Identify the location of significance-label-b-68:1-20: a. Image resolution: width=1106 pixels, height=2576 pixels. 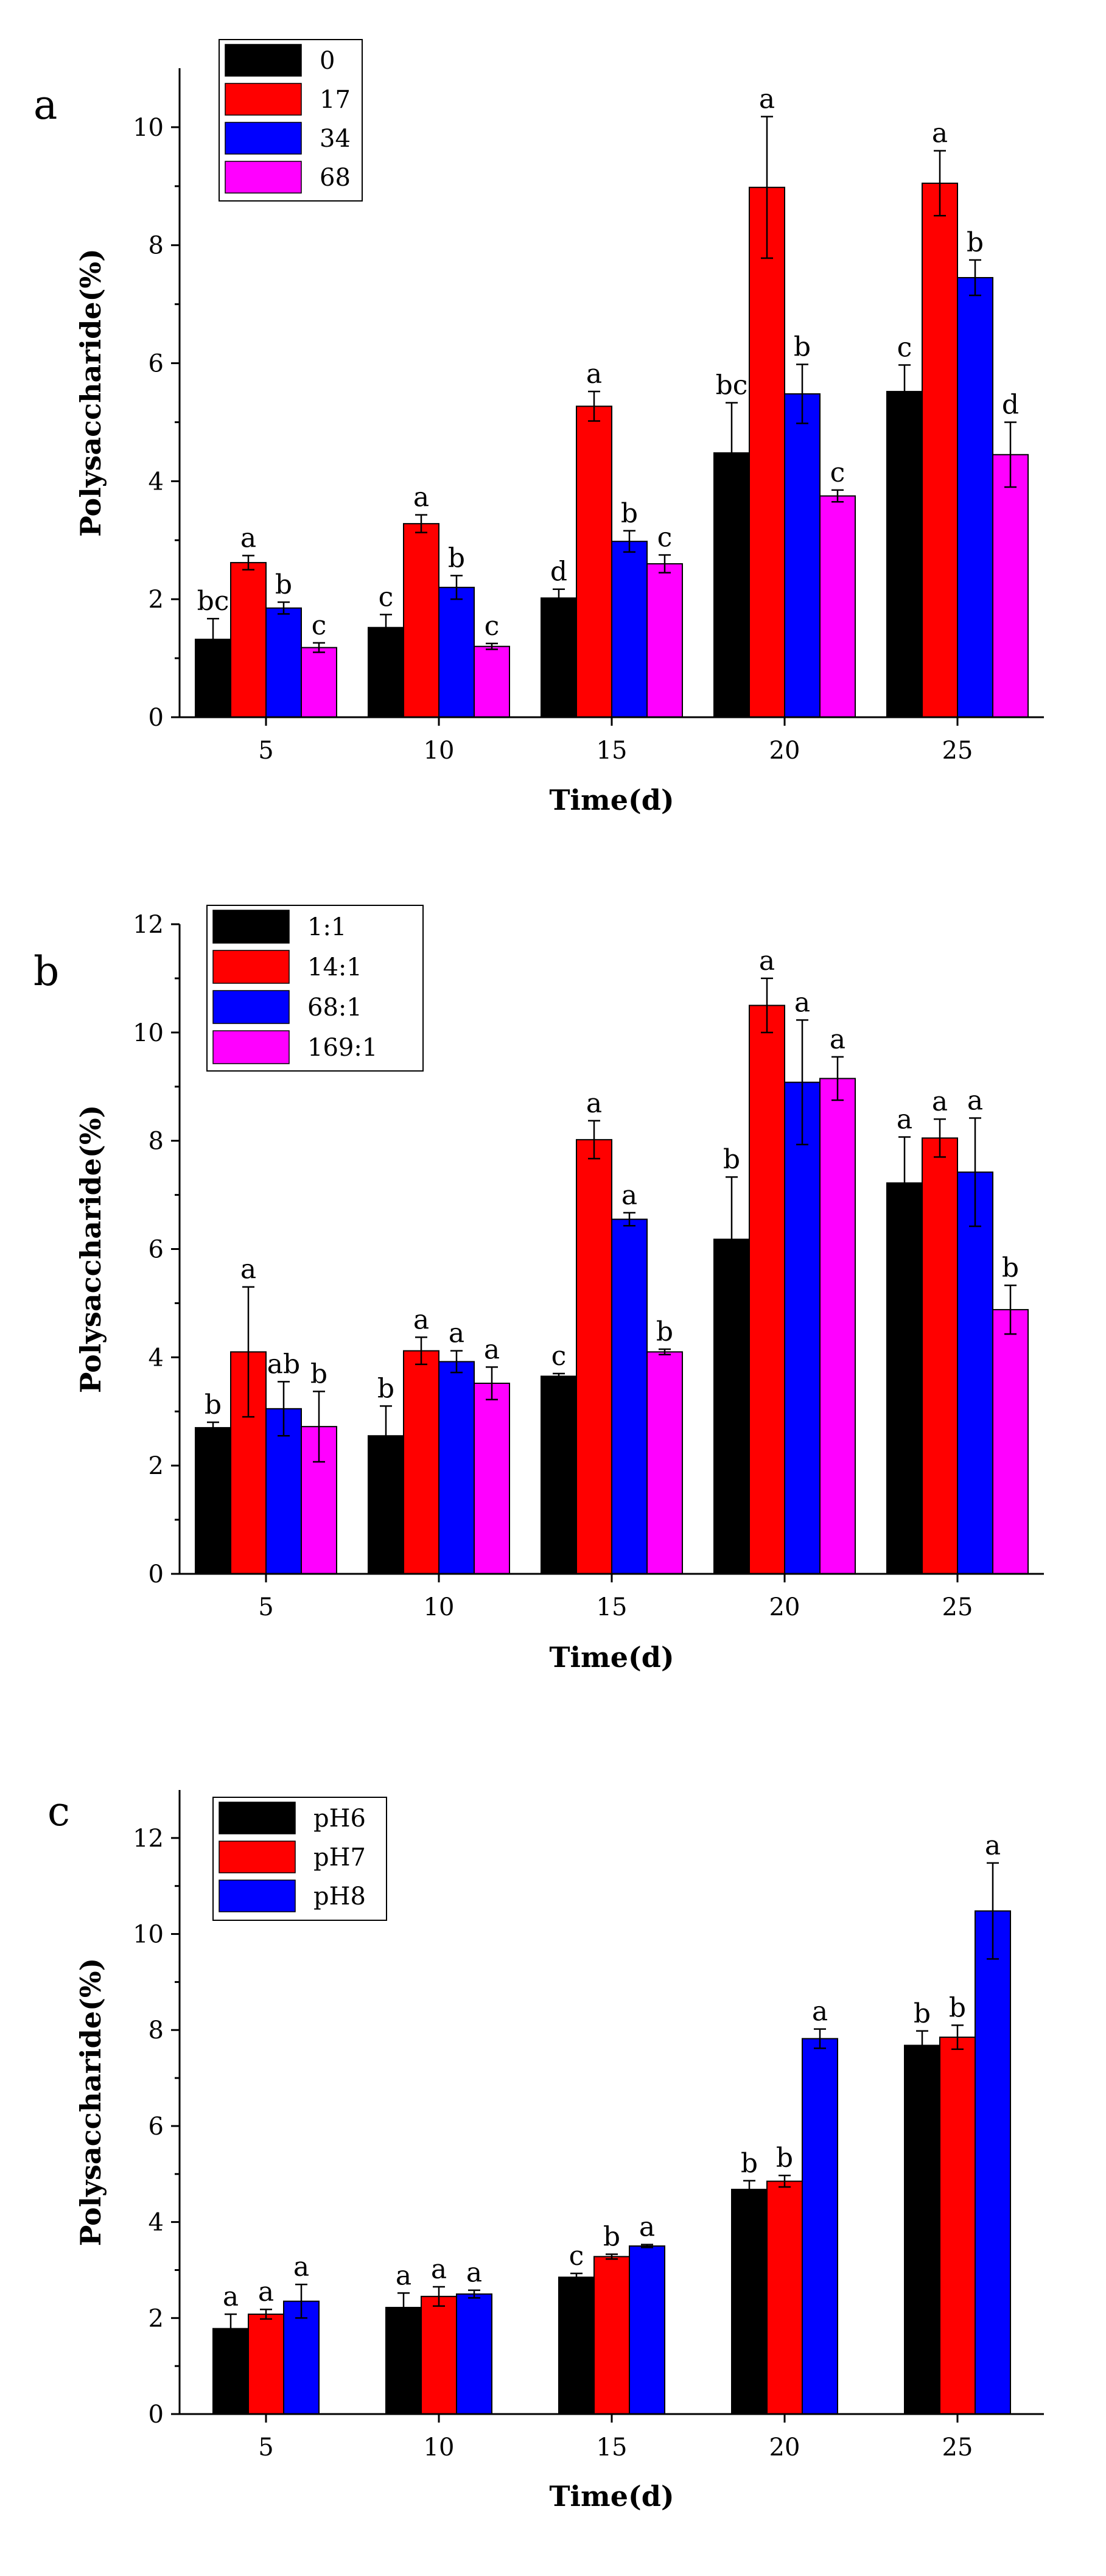
(802, 1003).